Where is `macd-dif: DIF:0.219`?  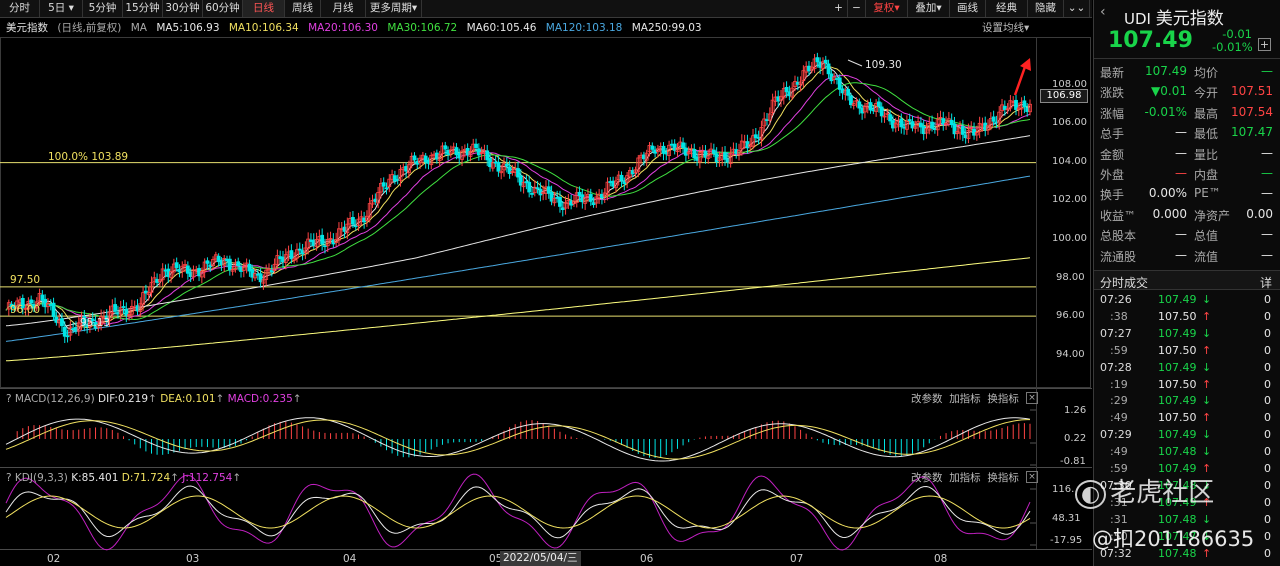
macd-dif: DIF:0.219 is located at coordinates (123, 399).